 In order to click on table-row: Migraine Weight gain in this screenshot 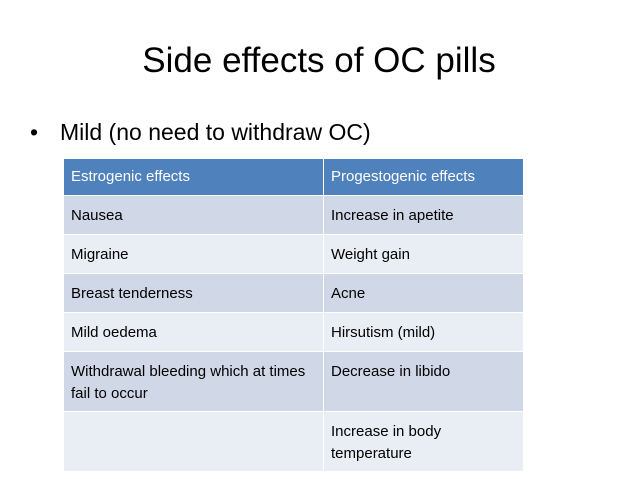, I will do `click(293, 254)`.